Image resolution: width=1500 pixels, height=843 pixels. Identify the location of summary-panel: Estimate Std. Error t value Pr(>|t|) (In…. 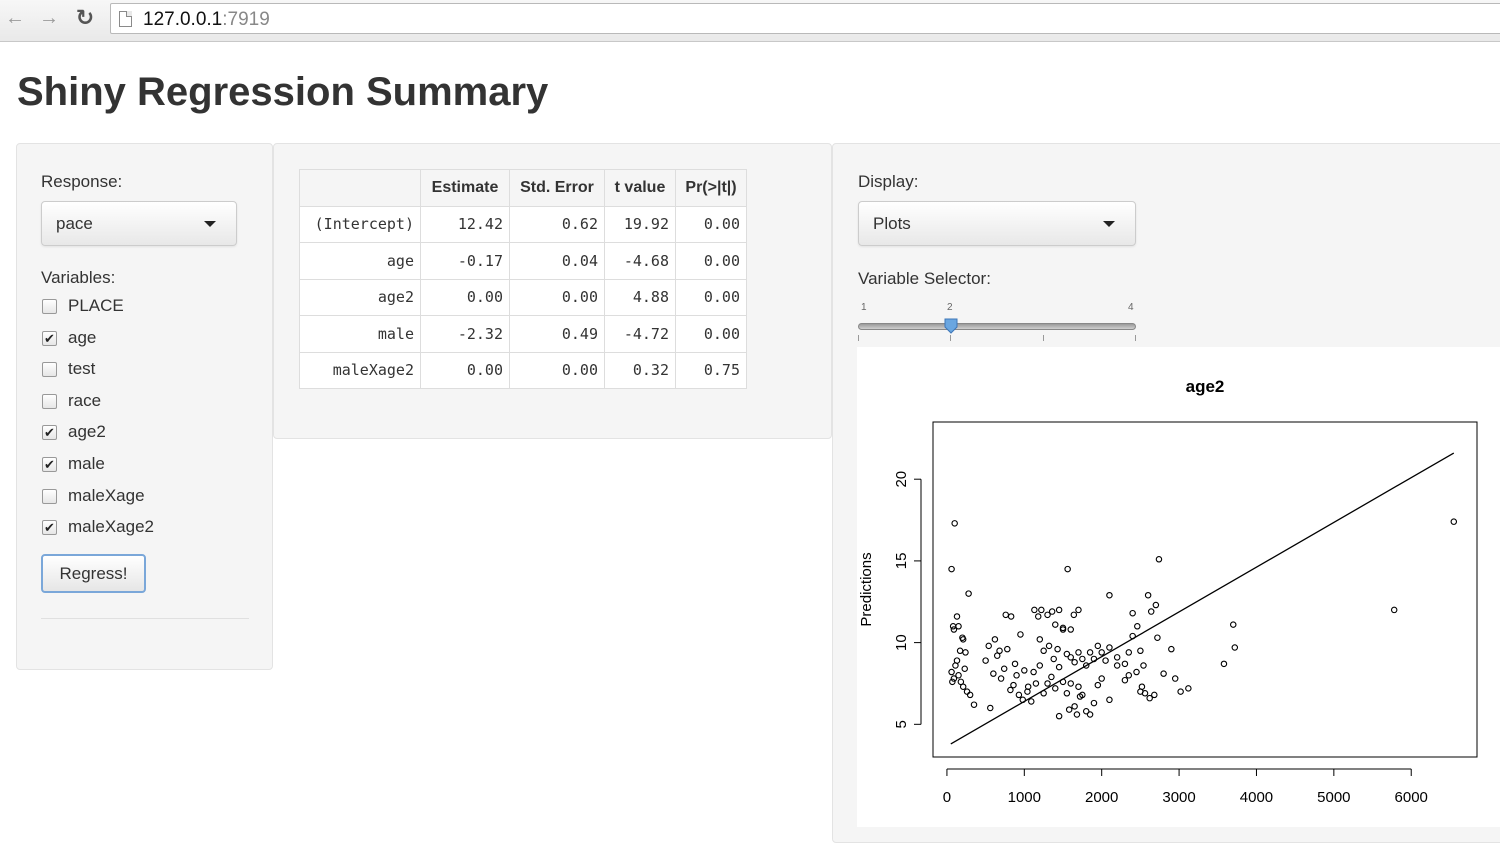
(552, 291).